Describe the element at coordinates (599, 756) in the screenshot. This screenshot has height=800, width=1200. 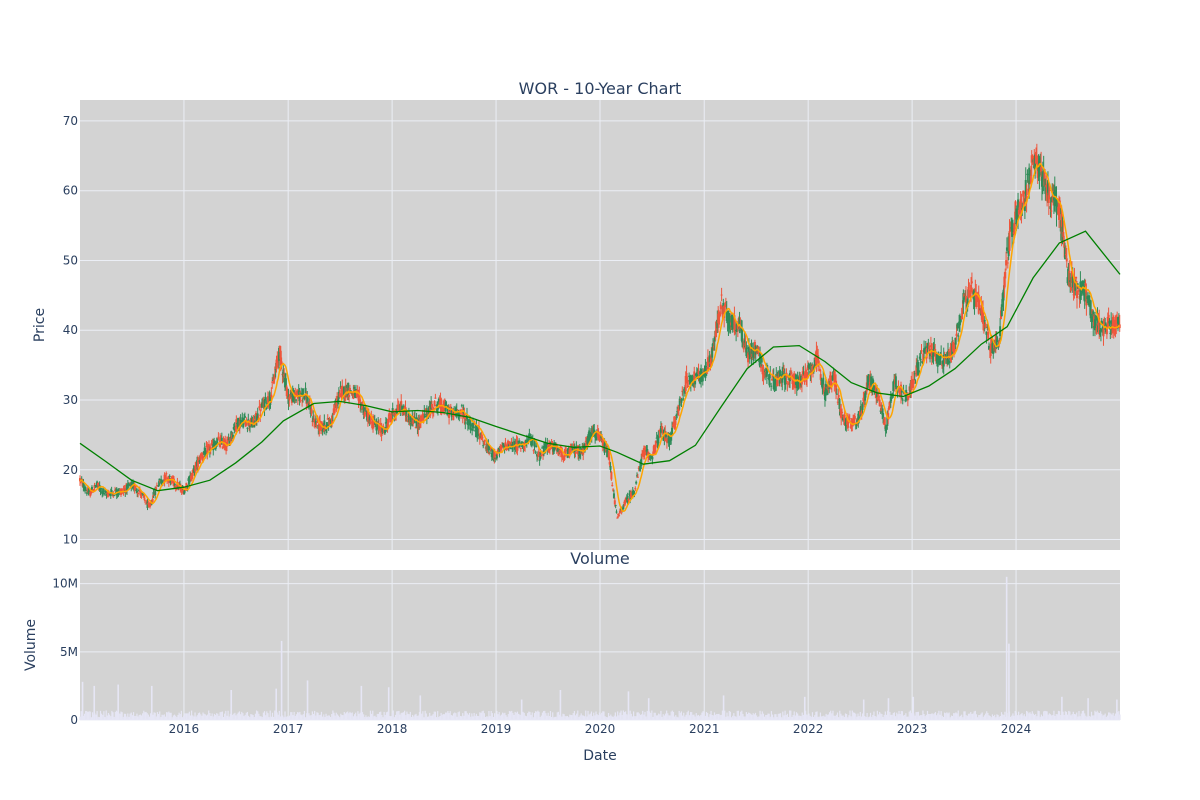
I see `date-axis-label: Date` at that location.